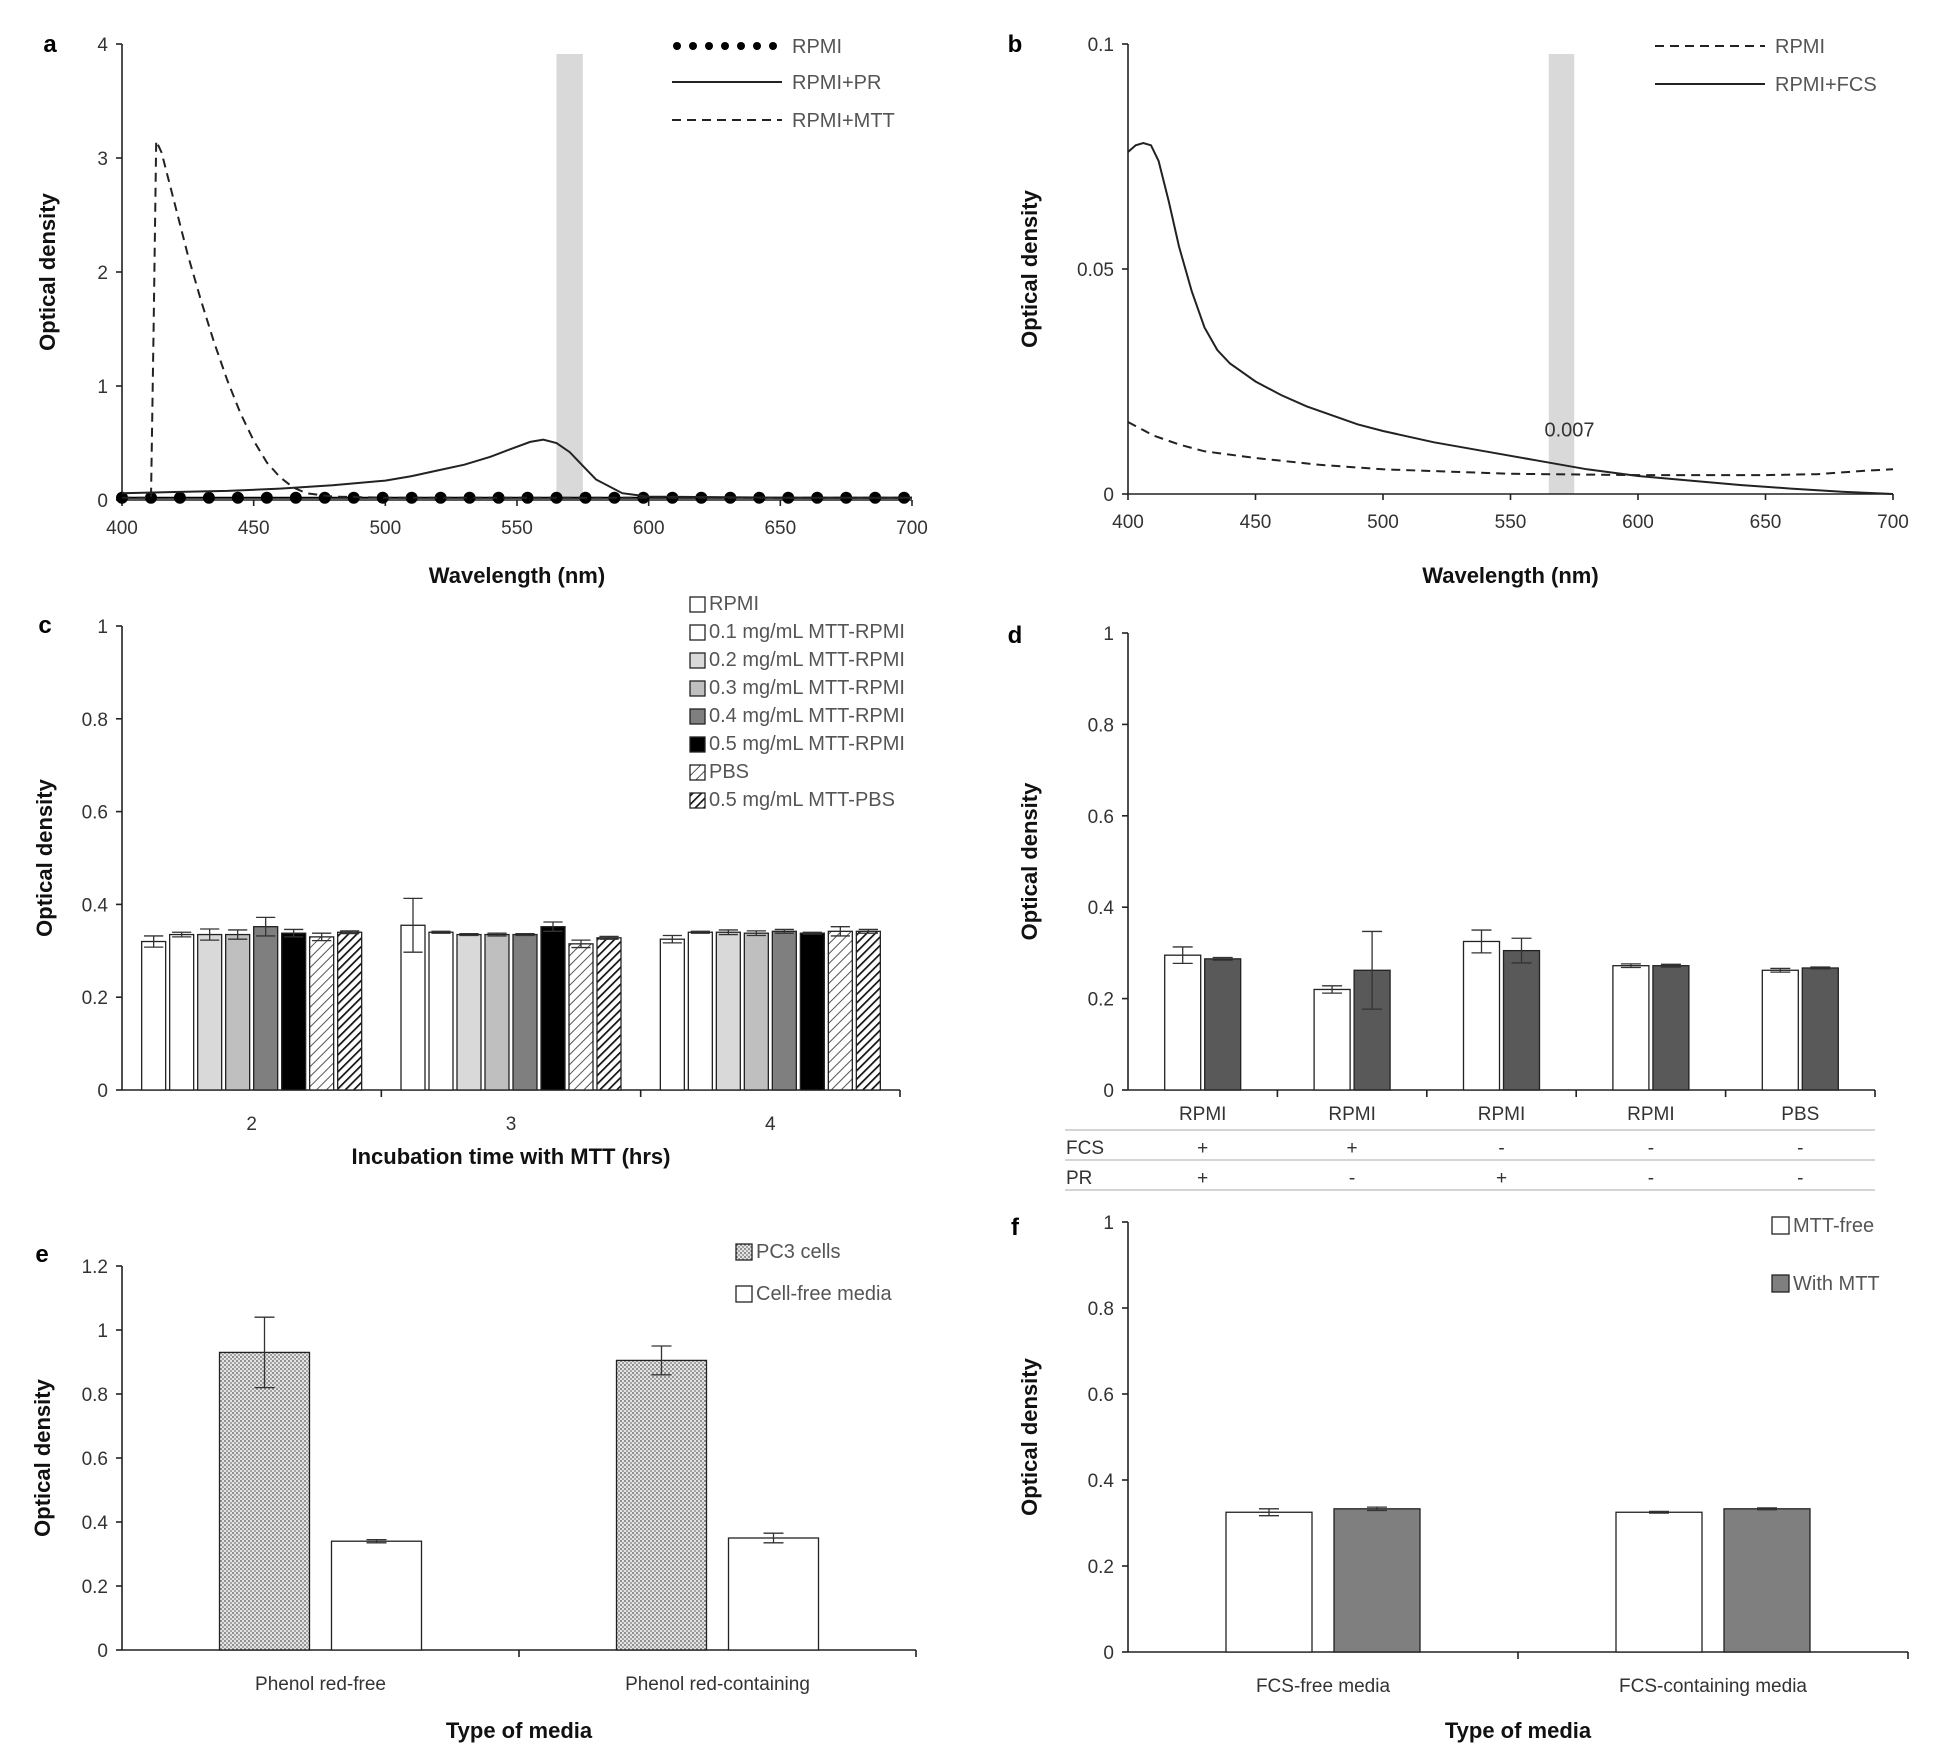 The width and height of the screenshot is (1935, 1746). What do you see at coordinates (1015, 1227) in the screenshot?
I see `panel-label: f` at bounding box center [1015, 1227].